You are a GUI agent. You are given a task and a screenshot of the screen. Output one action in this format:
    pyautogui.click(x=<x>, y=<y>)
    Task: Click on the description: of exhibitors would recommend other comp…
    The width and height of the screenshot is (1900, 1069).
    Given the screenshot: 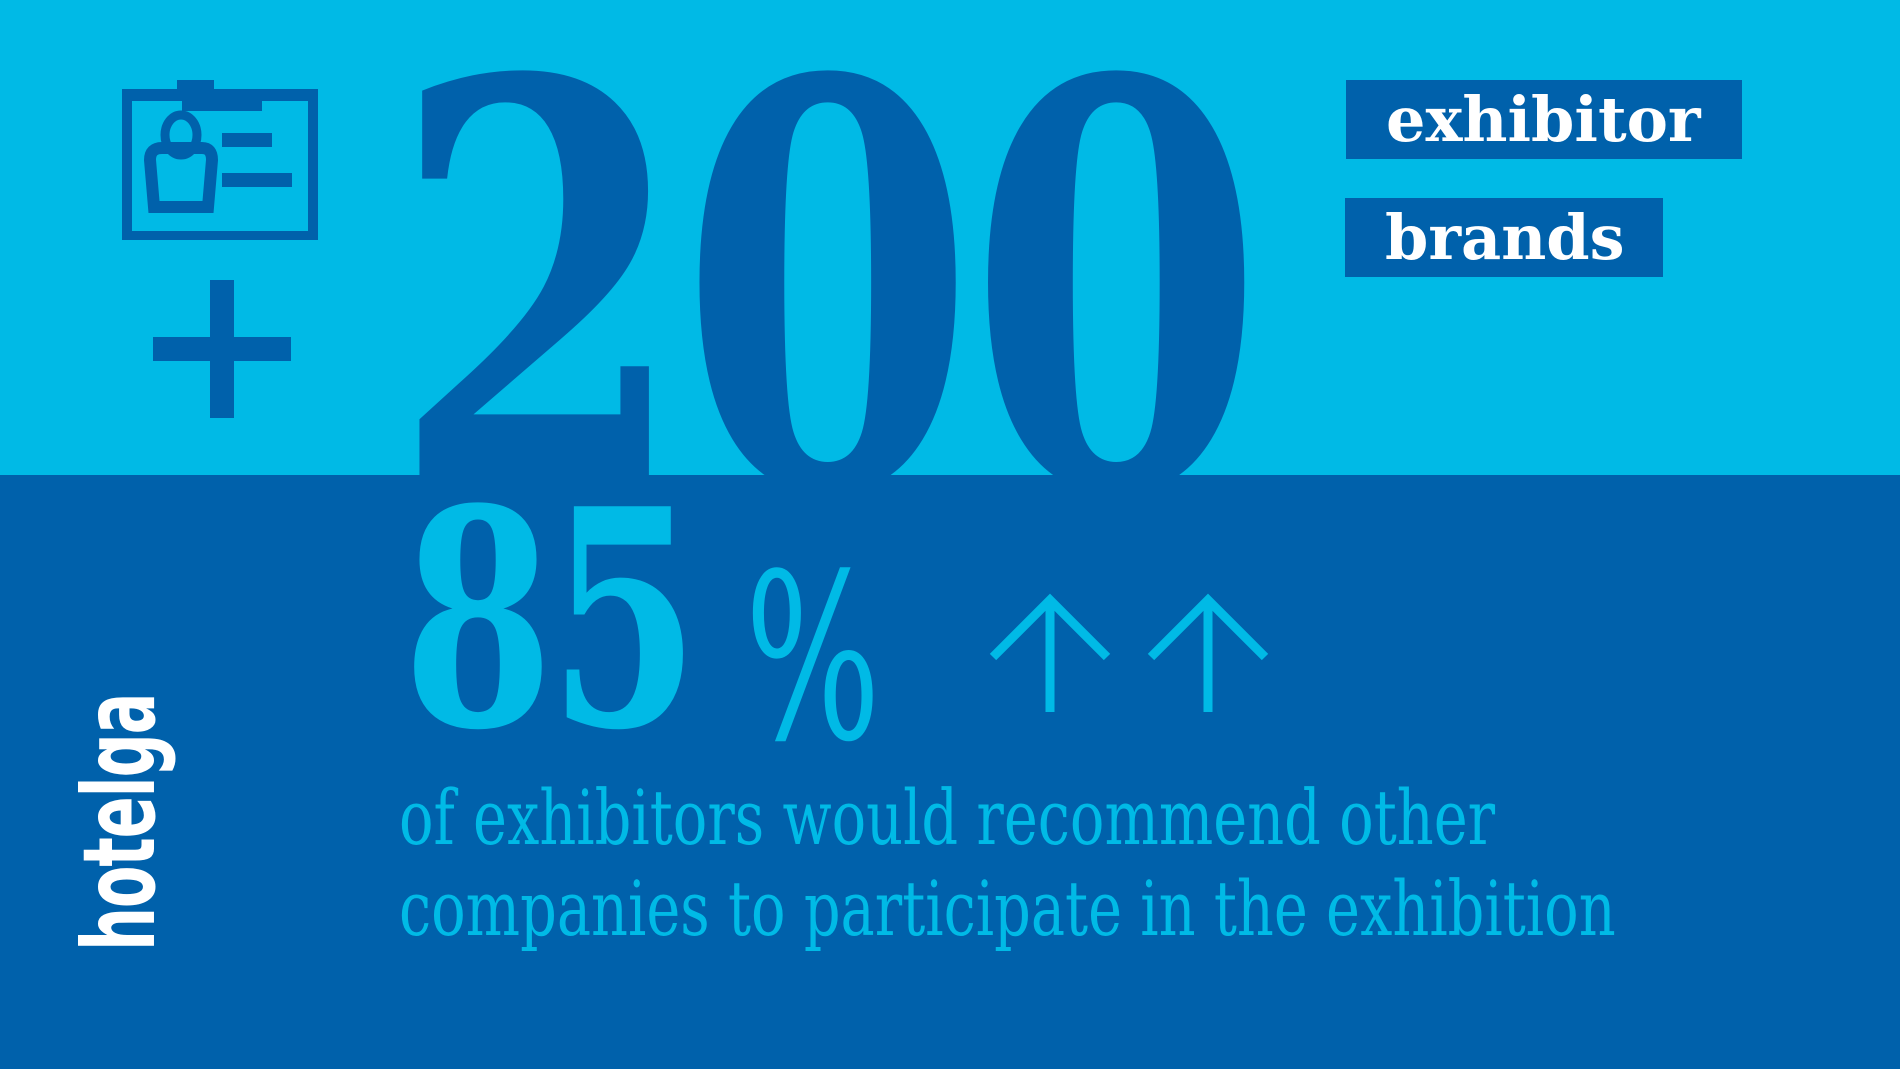 What is the action you would take?
    pyautogui.click(x=1007, y=863)
    